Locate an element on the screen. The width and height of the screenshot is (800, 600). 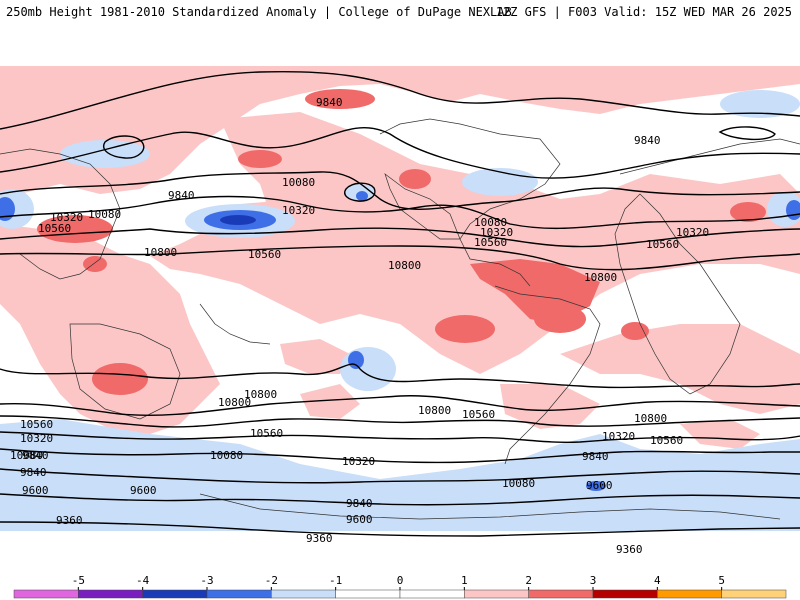
colorbar-tick-label: -3 is located at coordinates (206, 580).